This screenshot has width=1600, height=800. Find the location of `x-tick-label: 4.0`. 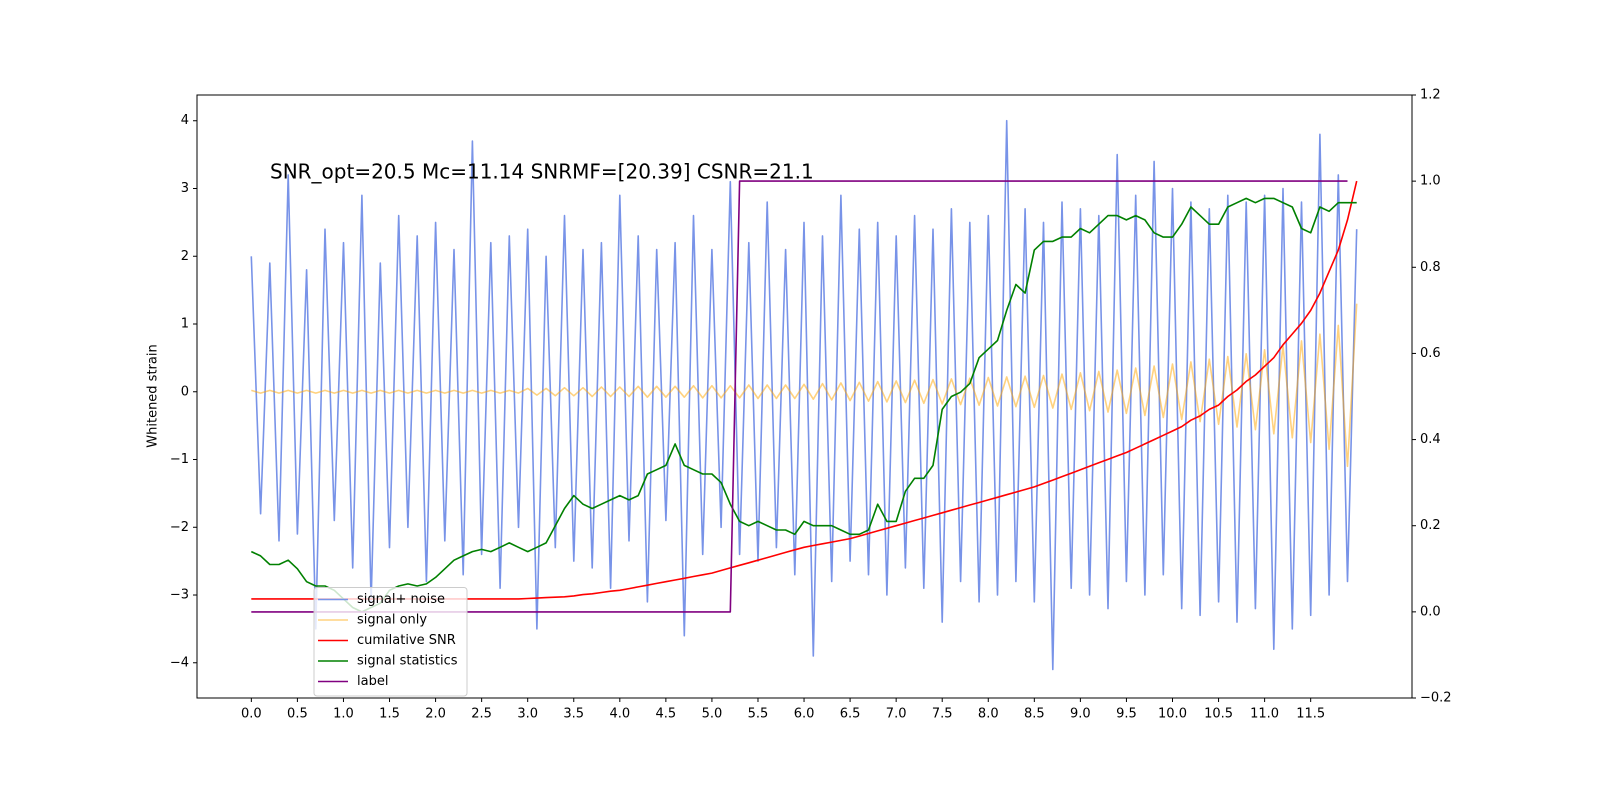

x-tick-label: 4.0 is located at coordinates (619, 714).